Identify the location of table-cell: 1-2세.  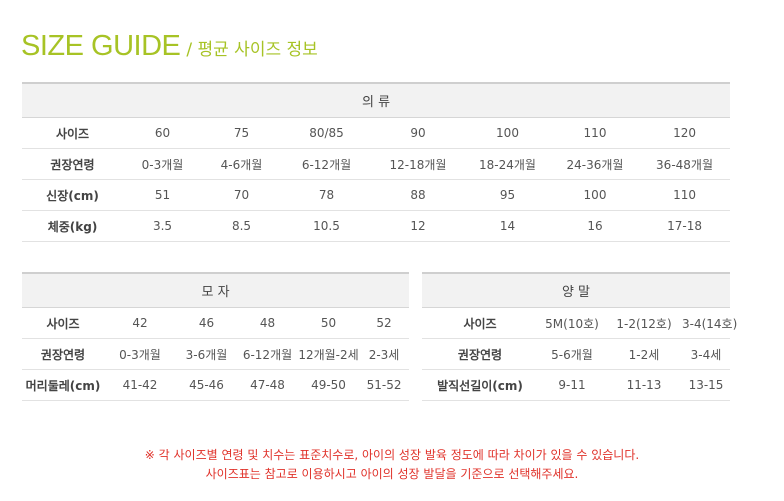
(644, 354).